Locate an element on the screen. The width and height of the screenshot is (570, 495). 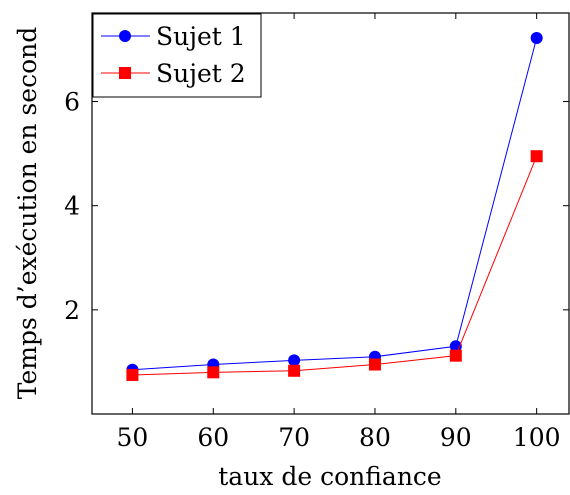
legend: Sujet 1 Sujet 2 is located at coordinates (177, 55).